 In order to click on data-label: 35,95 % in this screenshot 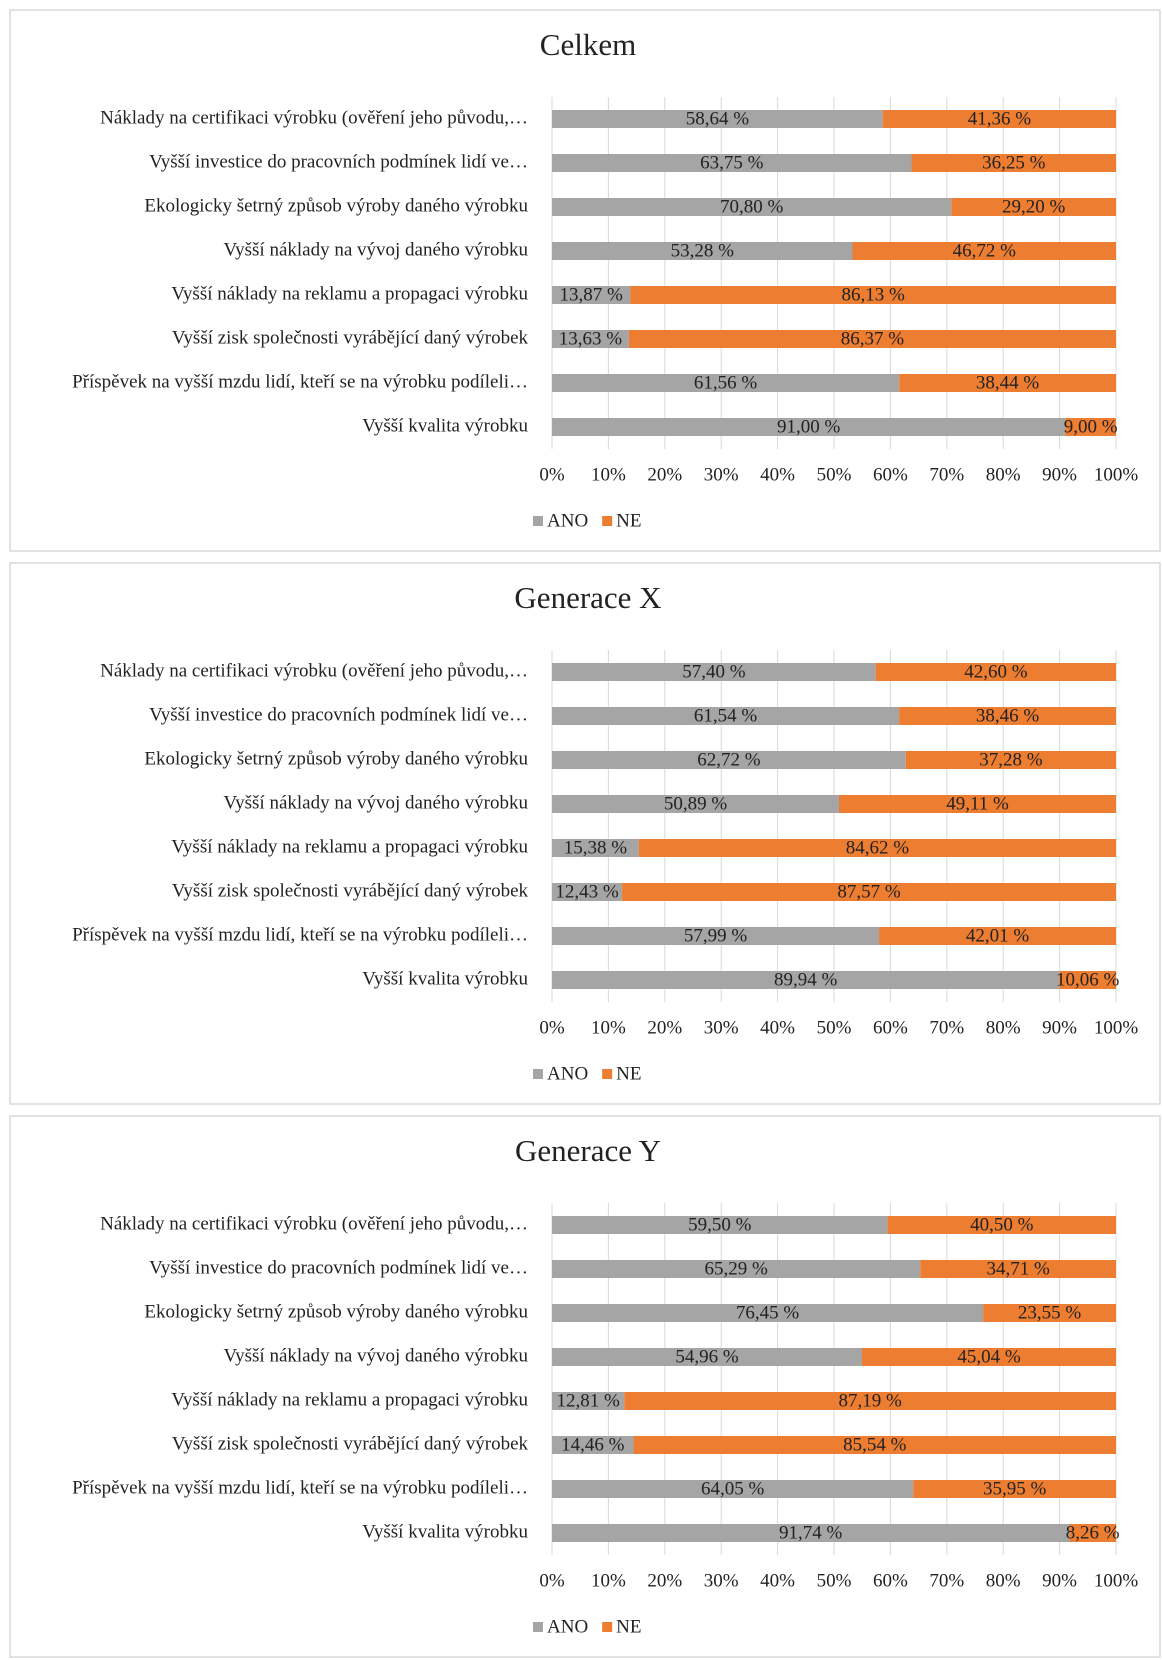, I will do `click(1015, 1488)`.